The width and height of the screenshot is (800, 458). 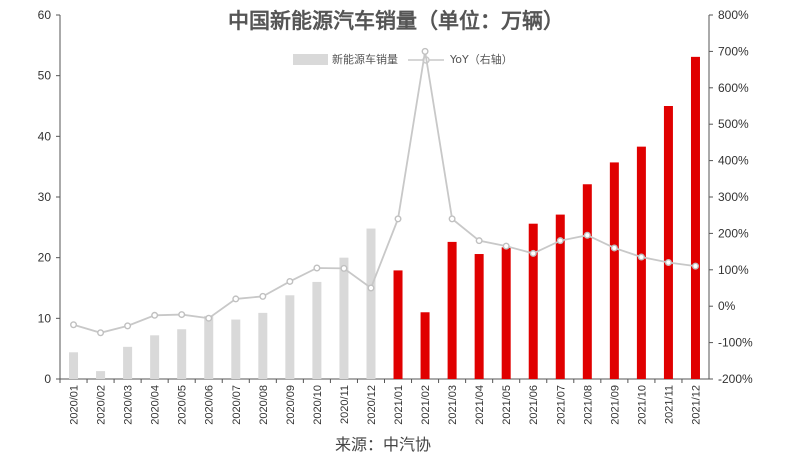 I want to click on y-left-tick-label: 50, so click(x=45, y=76).